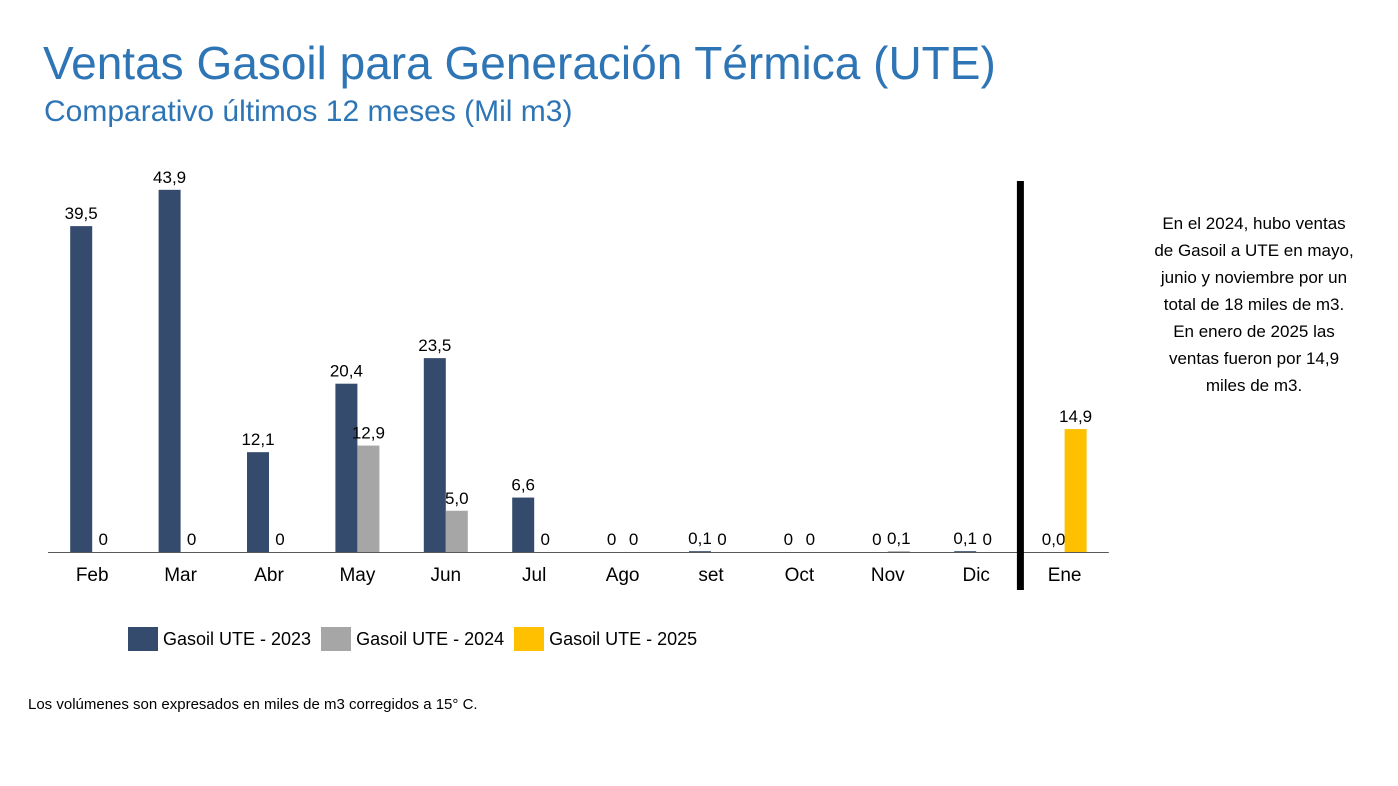  I want to click on x-tick-label: set, so click(711, 575).